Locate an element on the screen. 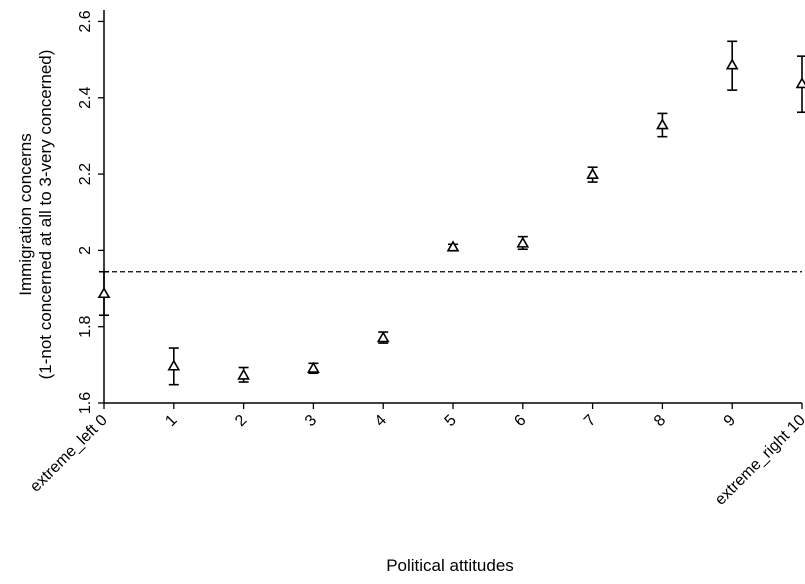  y-axis-label-line-1: Immigration concerns is located at coordinates (25, 214).